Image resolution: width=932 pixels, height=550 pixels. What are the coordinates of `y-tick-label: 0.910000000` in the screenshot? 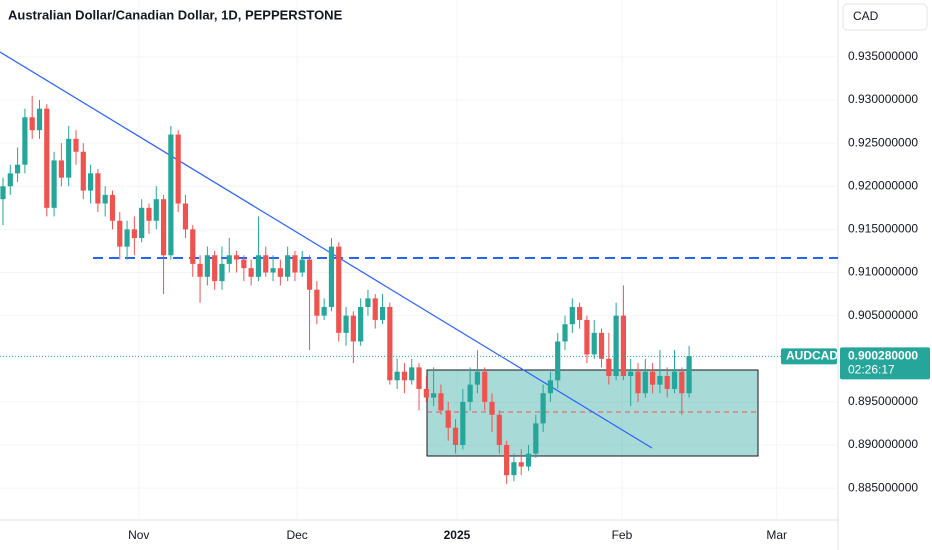 It's located at (883, 272).